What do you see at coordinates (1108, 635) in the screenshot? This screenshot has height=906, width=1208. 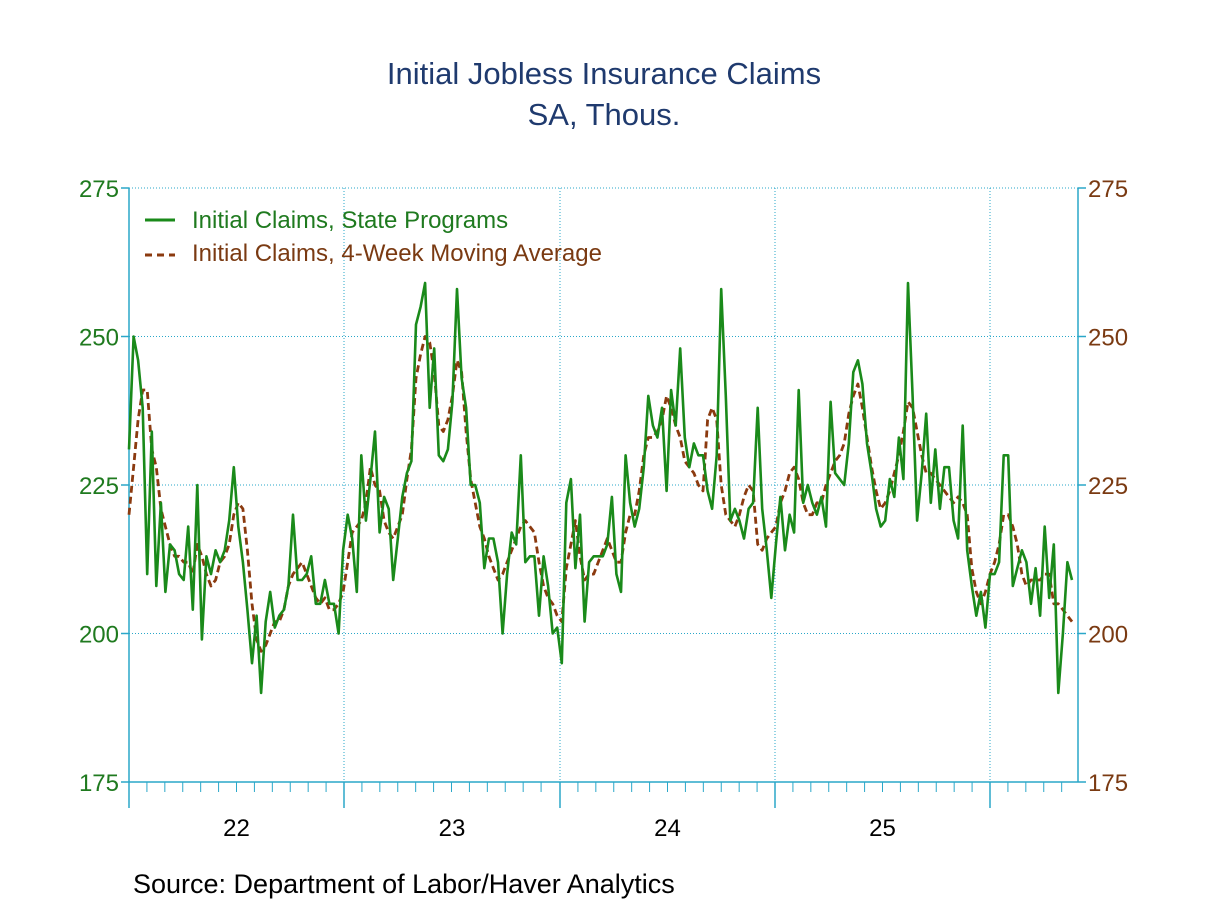 I see `y-tick-label-right: 200` at bounding box center [1108, 635].